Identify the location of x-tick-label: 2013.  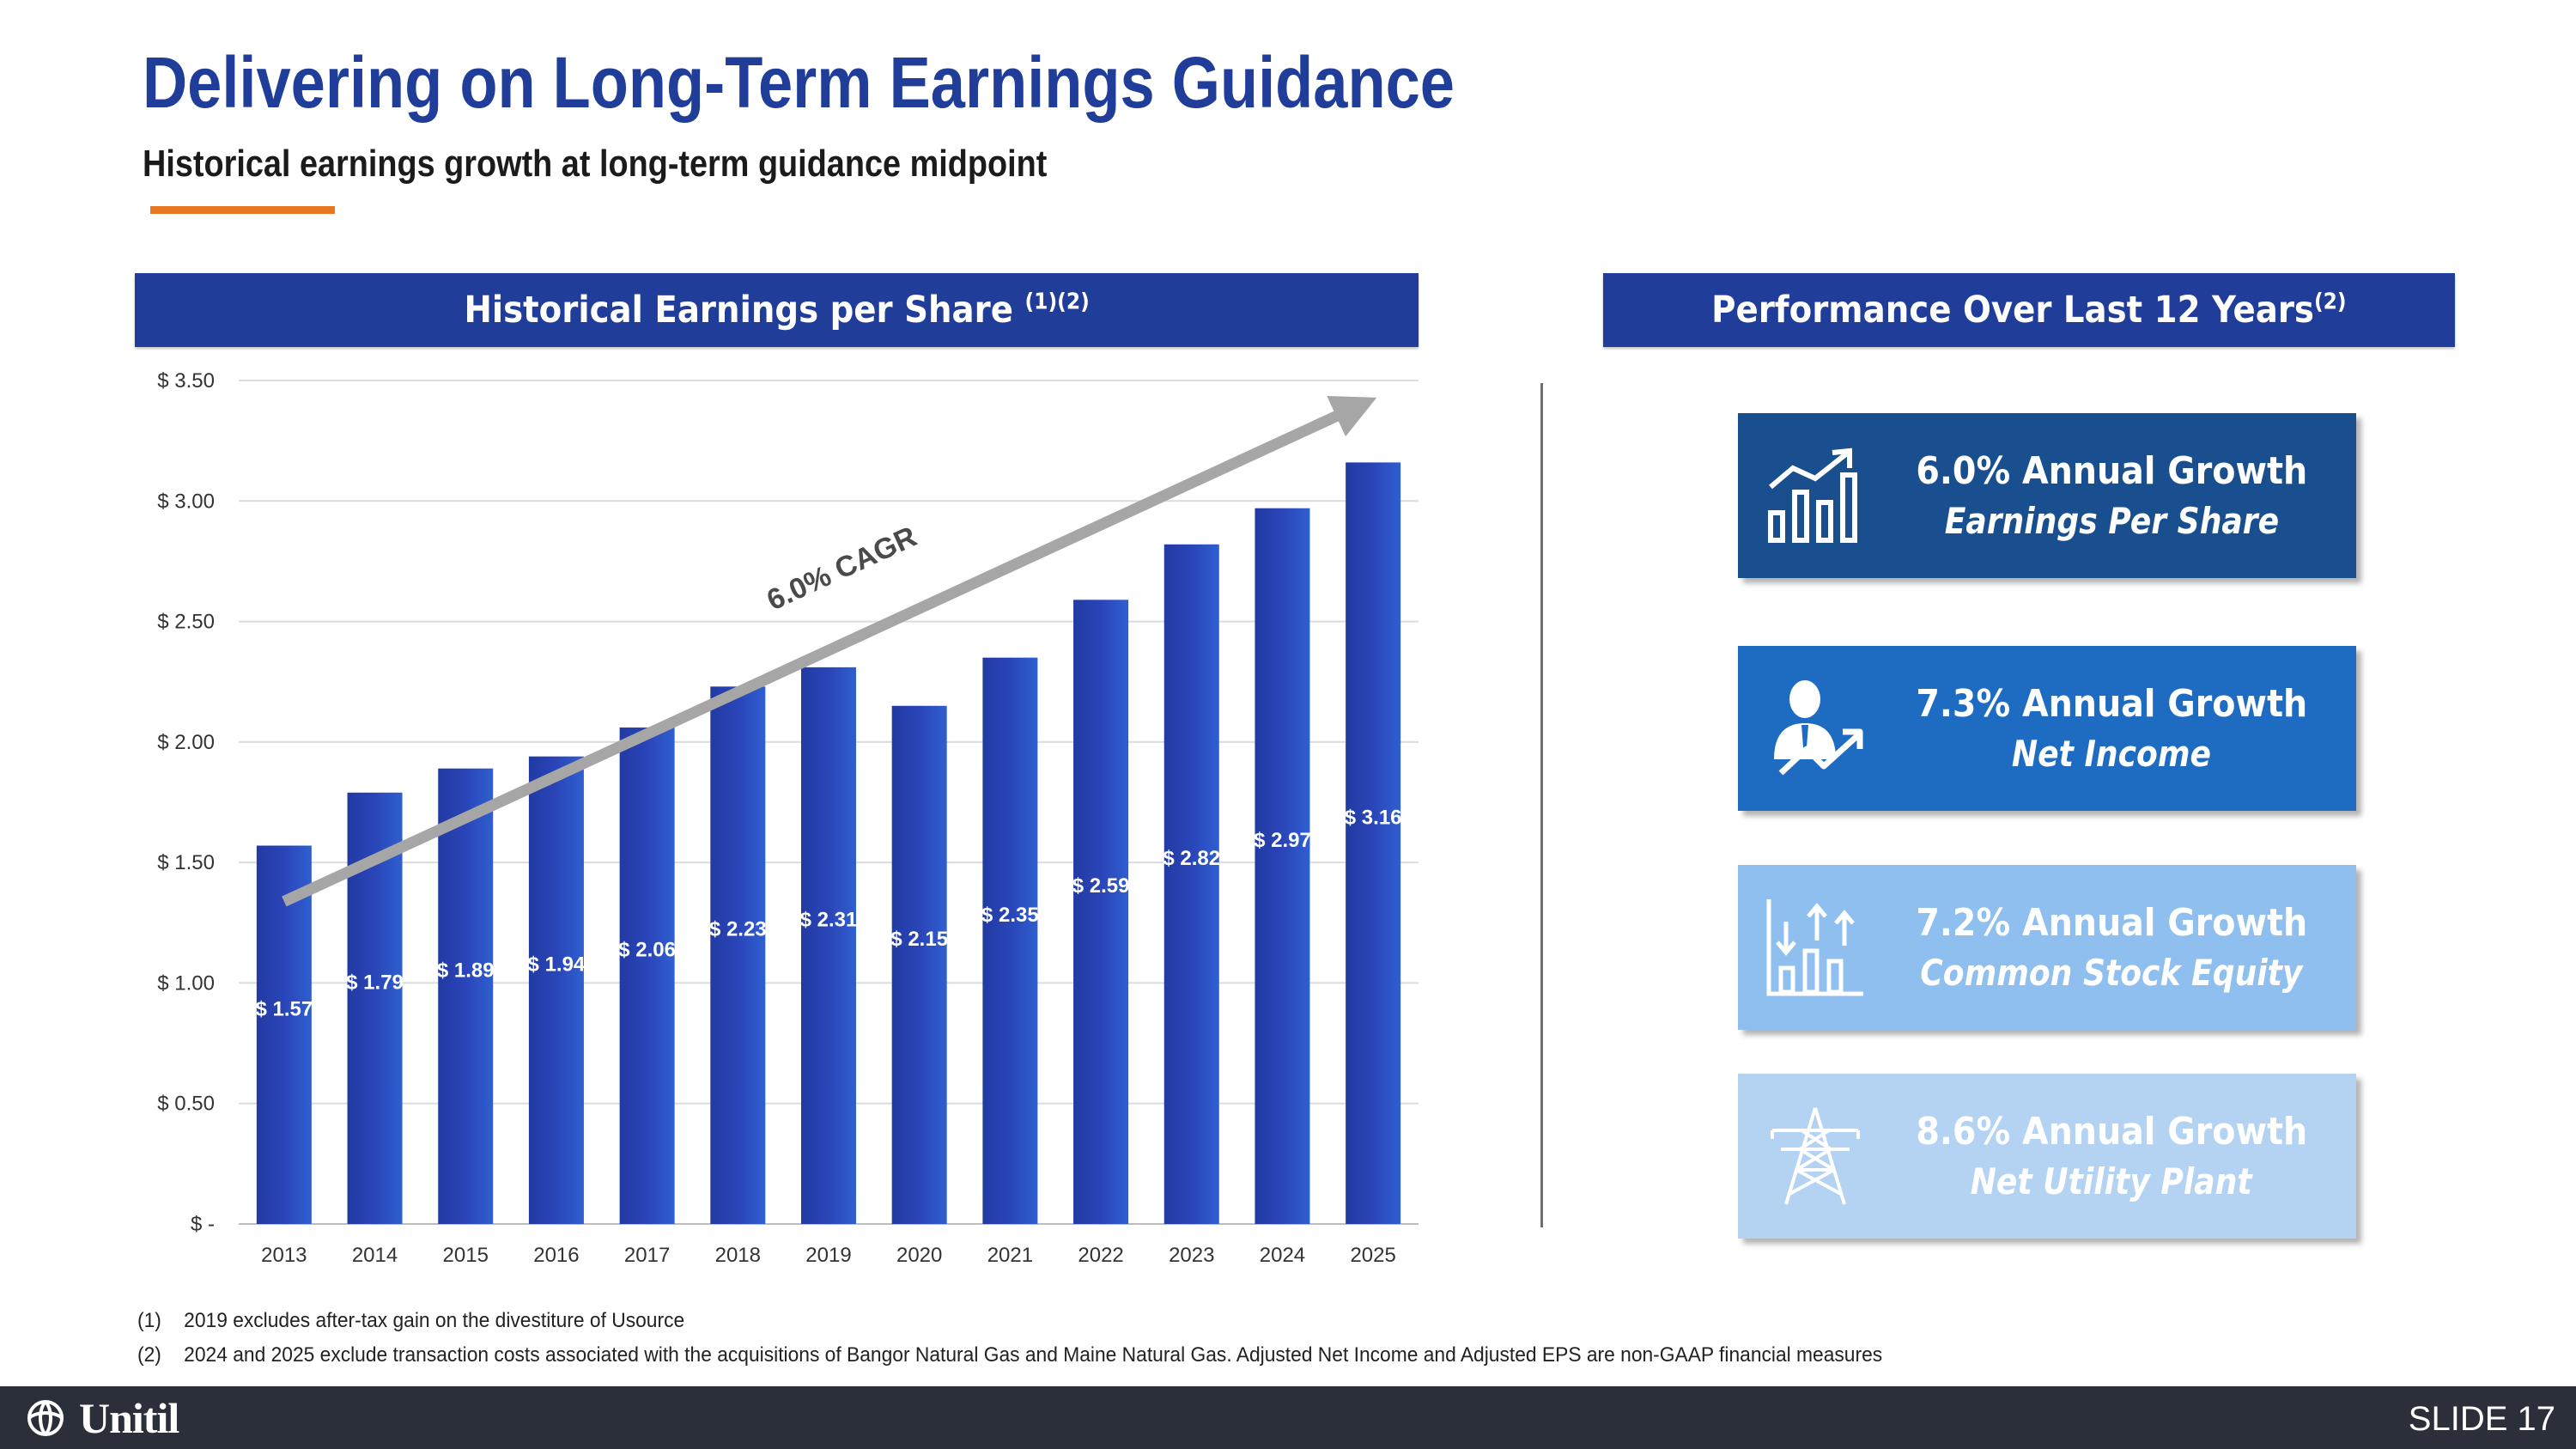
(284, 1255).